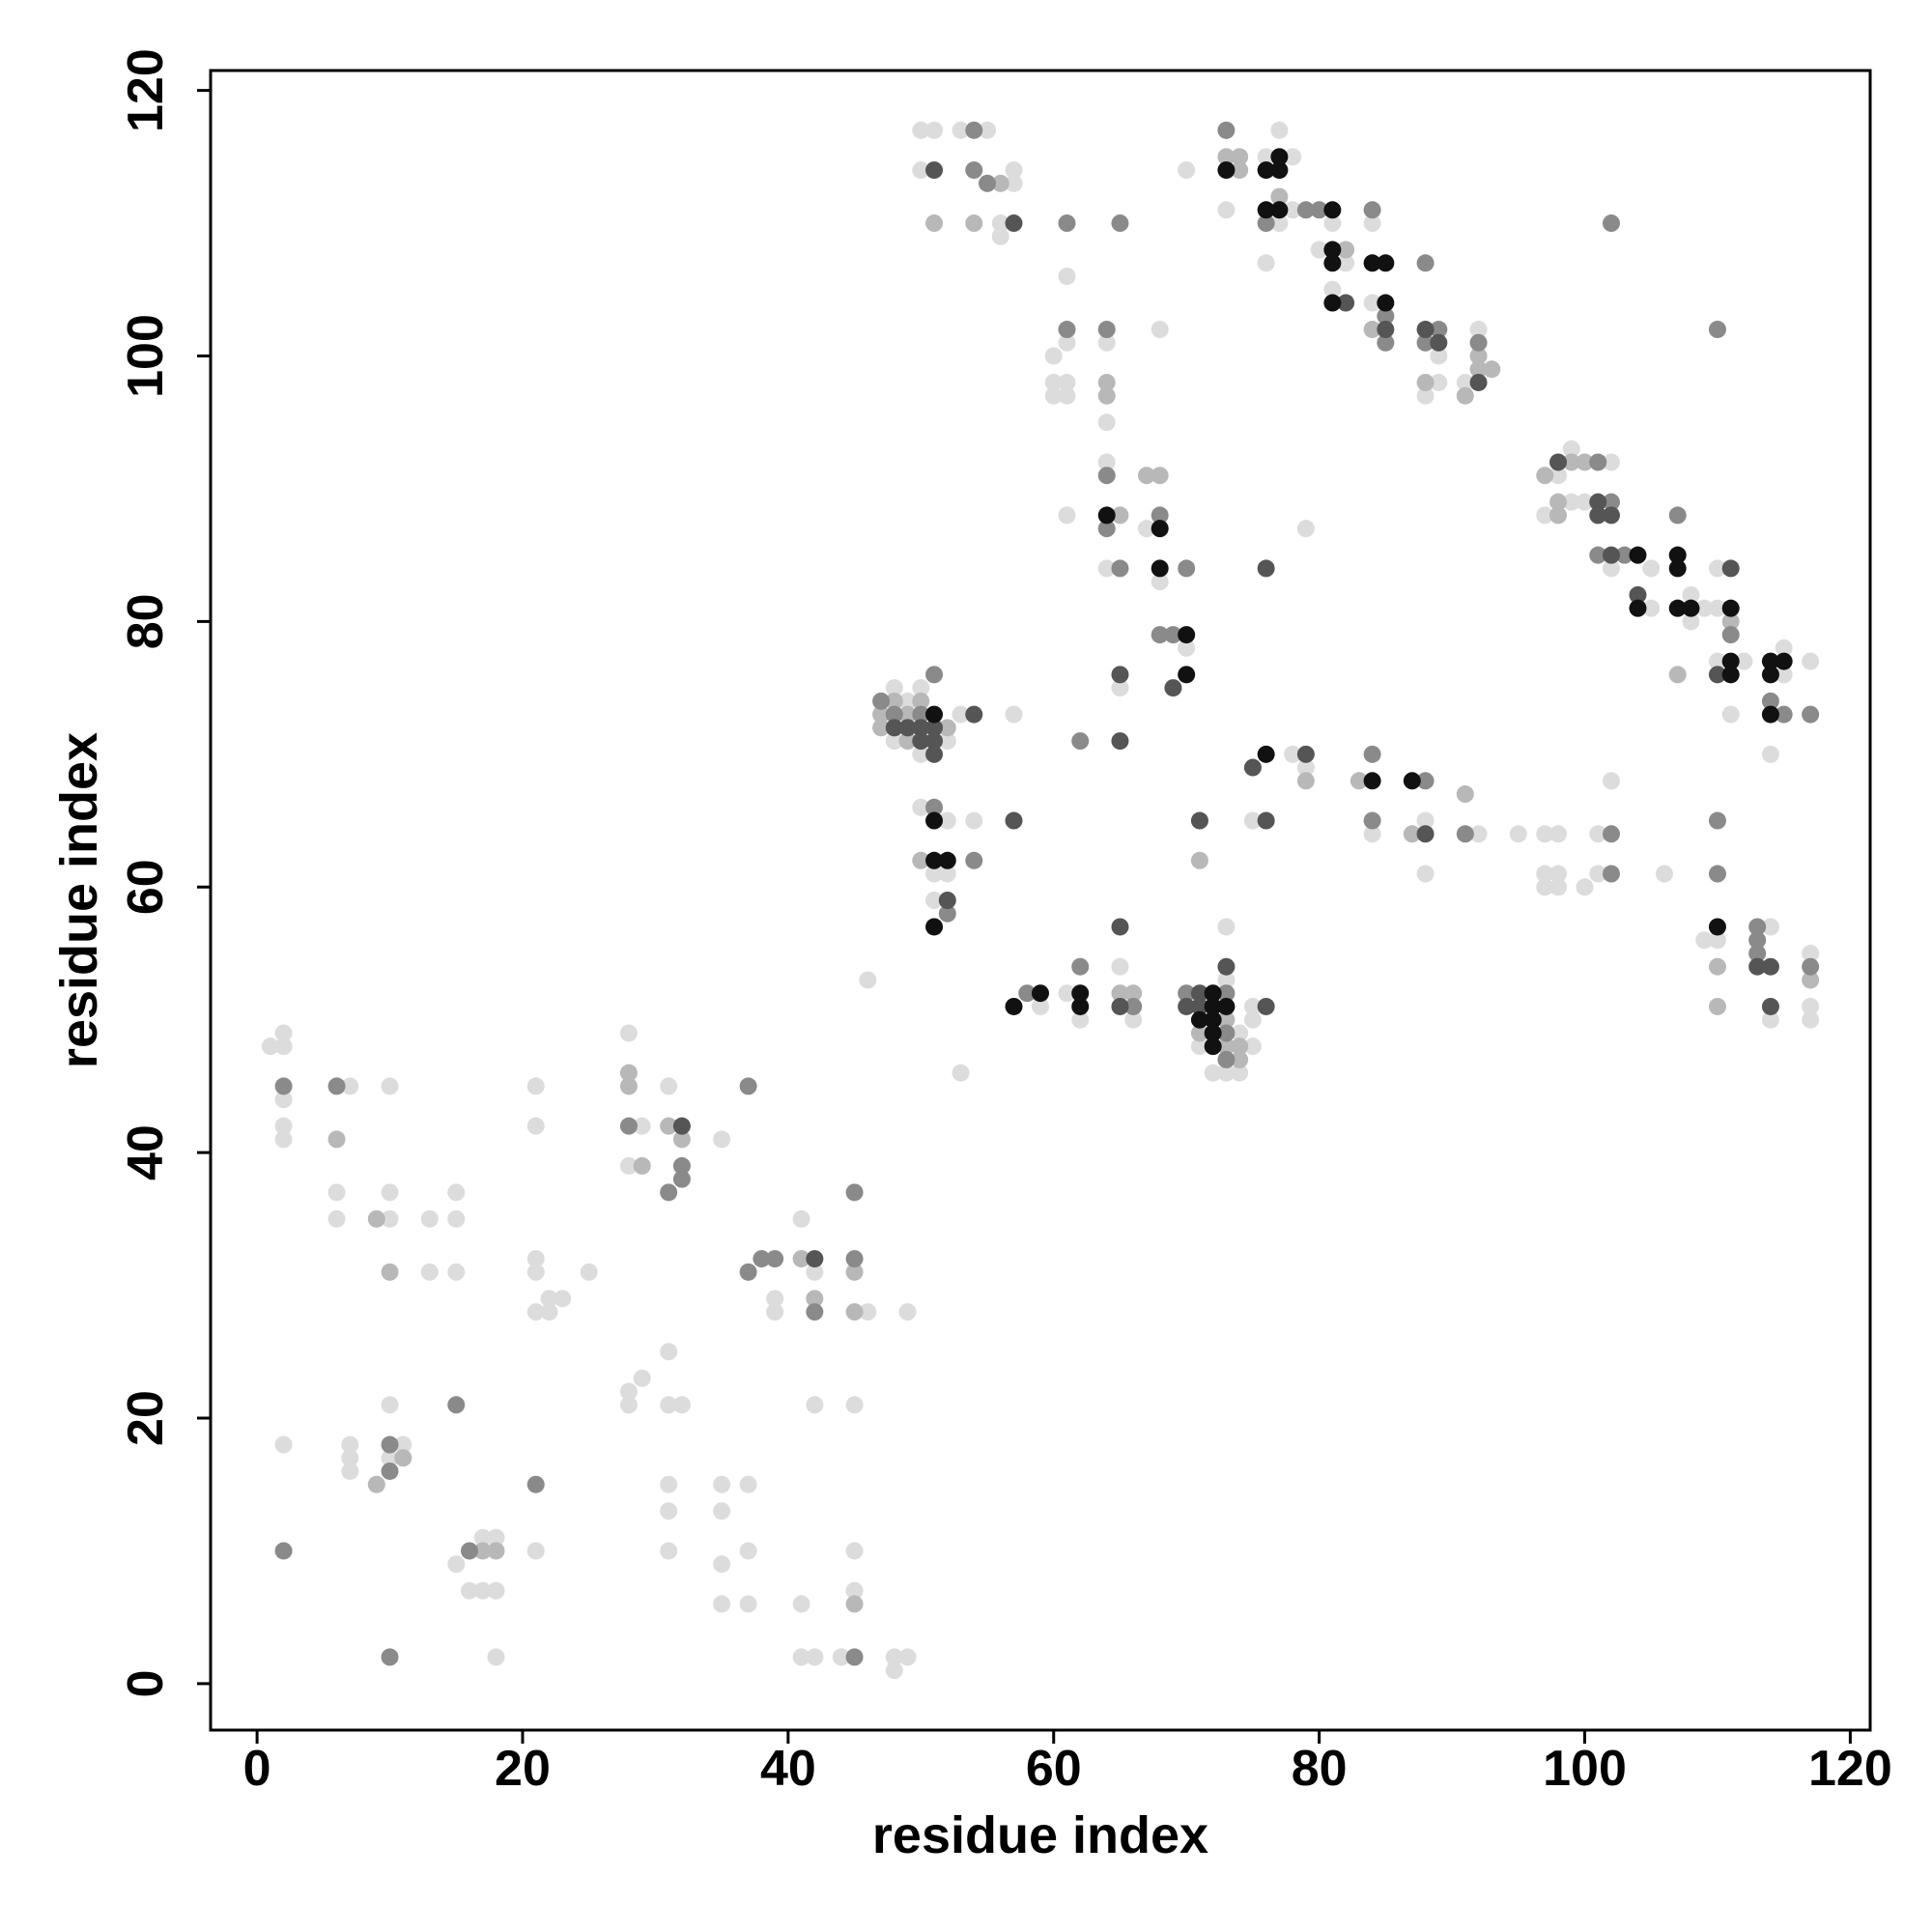  I want to click on x-tick-label: 40, so click(788, 1769).